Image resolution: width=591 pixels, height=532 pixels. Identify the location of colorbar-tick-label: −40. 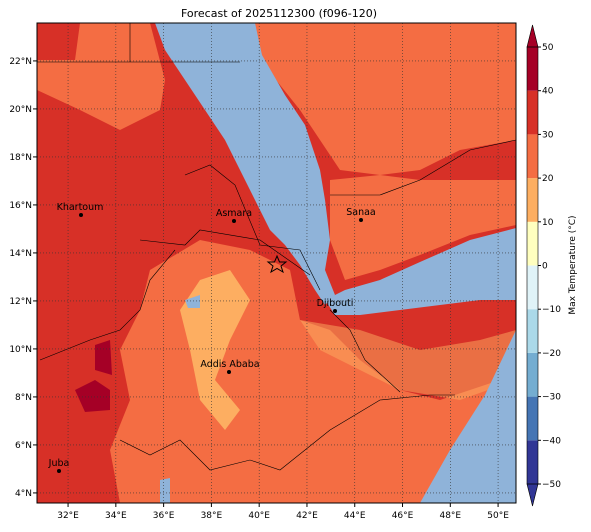
(551, 441).